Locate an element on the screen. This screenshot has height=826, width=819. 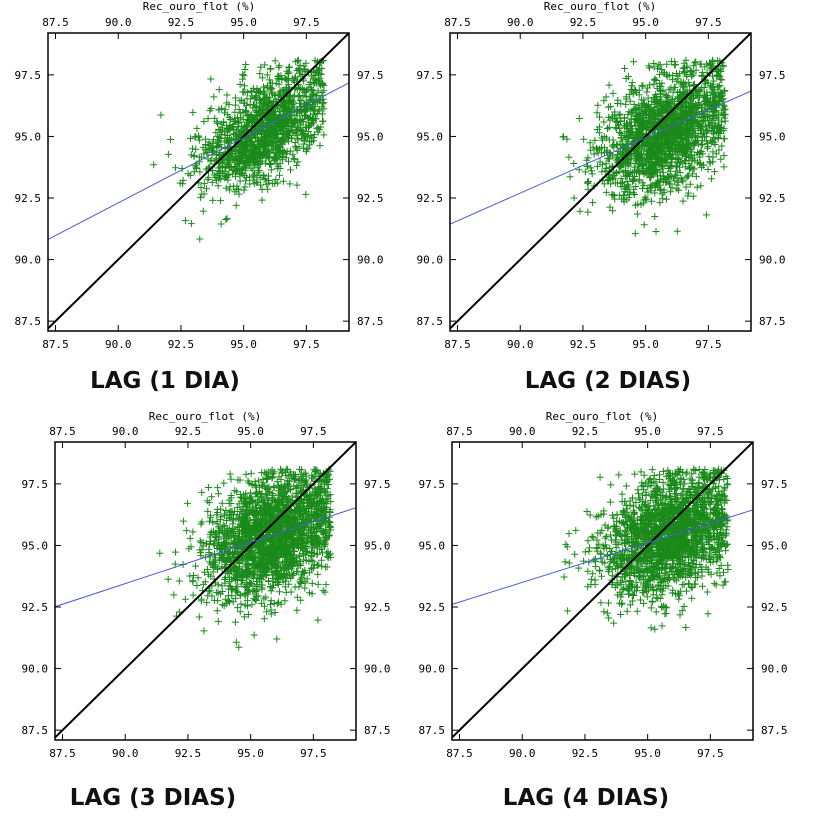
y-tick-label-right: 90.0 is located at coordinates (370, 260).